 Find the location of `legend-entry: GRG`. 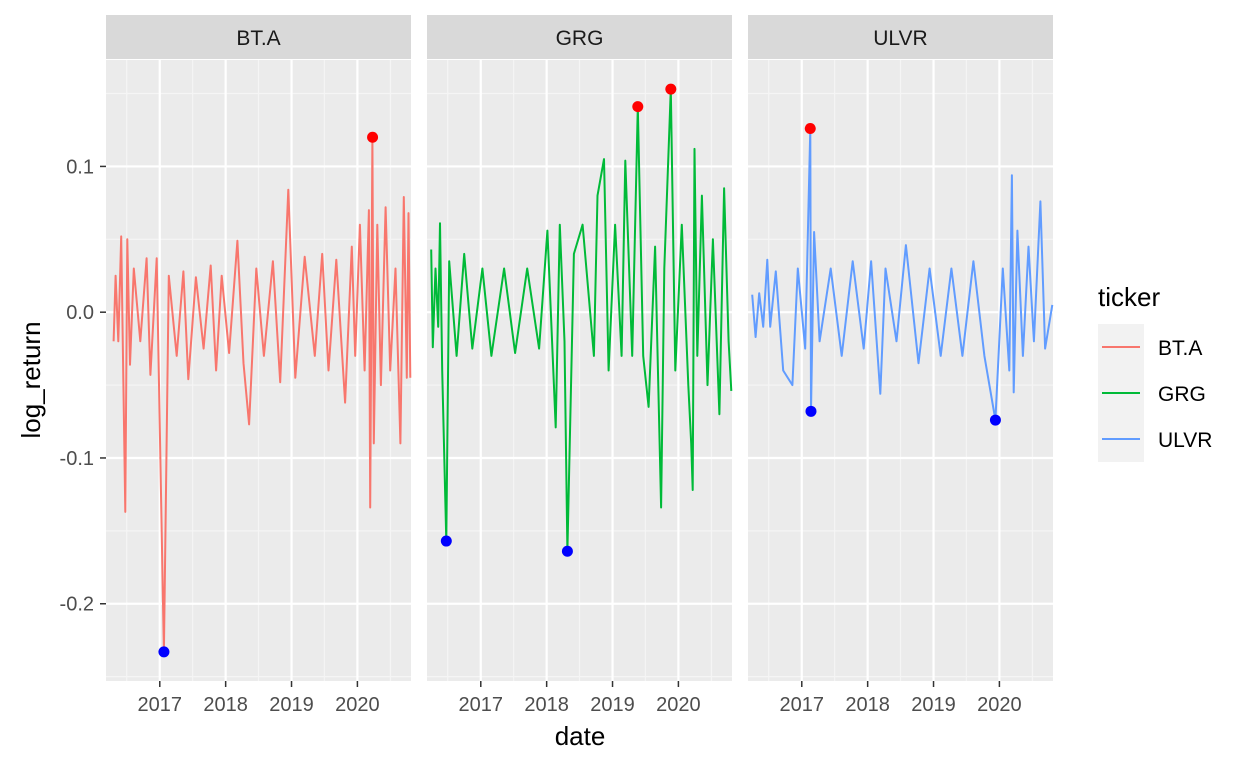

legend-entry: GRG is located at coordinates (1152, 393).